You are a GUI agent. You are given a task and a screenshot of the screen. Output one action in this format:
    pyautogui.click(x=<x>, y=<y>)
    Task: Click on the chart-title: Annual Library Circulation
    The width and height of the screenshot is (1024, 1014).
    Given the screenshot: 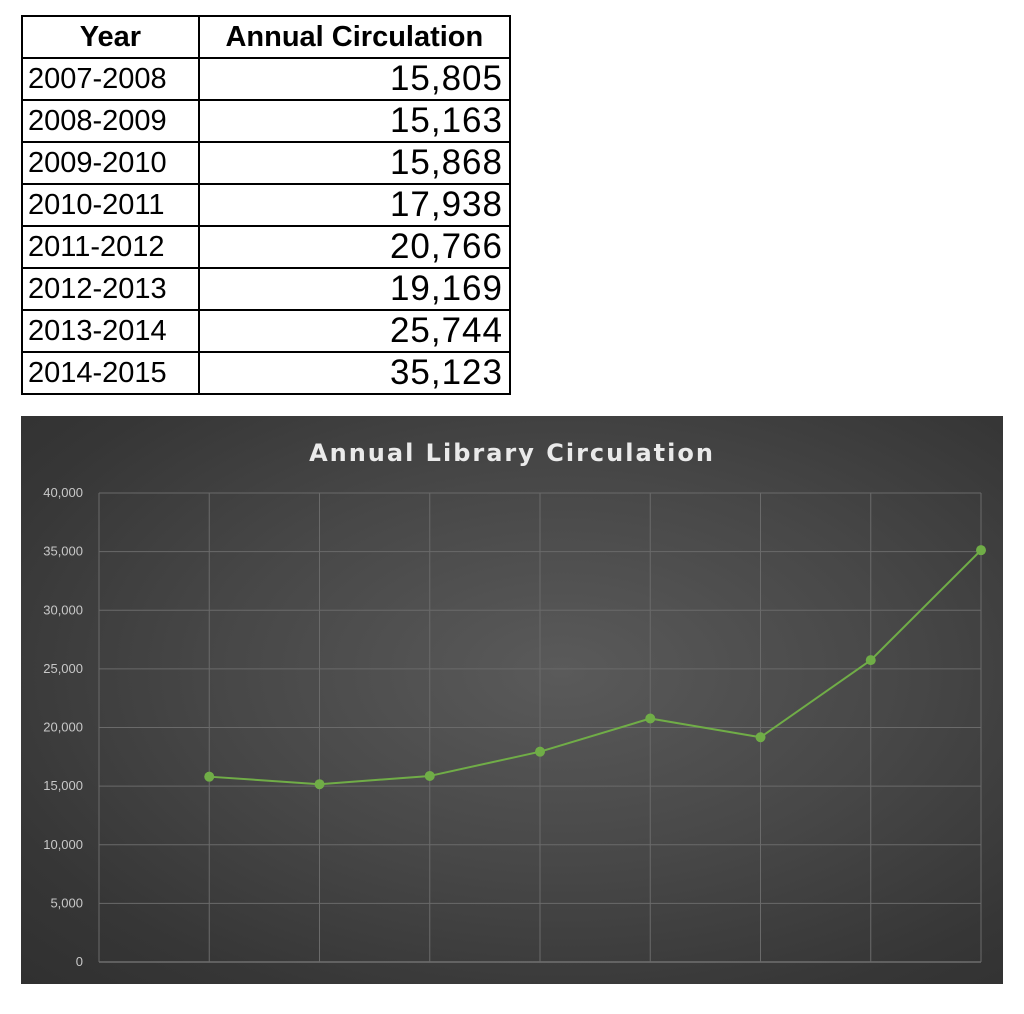 What is the action you would take?
    pyautogui.click(x=512, y=453)
    